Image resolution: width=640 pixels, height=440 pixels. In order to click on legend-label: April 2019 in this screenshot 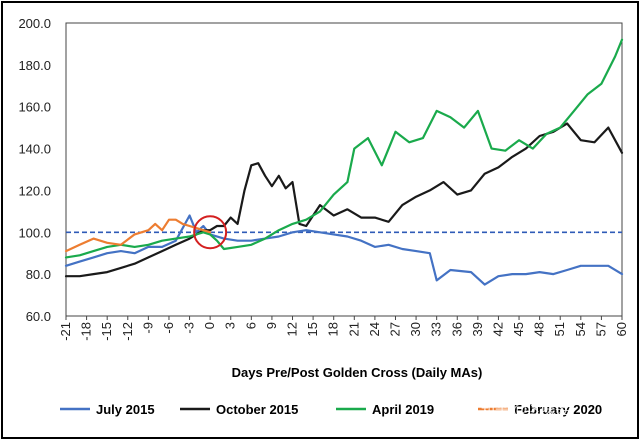, I will do `click(403, 409)`.